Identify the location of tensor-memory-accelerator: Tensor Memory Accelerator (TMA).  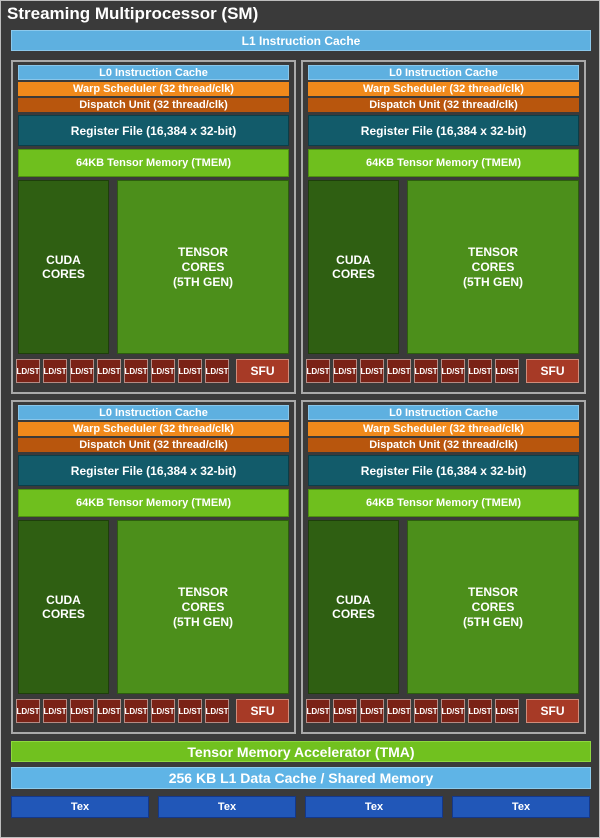
(301, 751).